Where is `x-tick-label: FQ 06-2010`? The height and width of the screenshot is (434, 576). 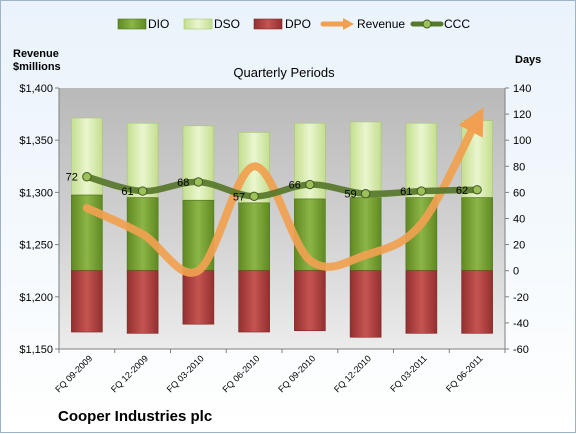 x-tick-label: FQ 06-2010 is located at coordinates (241, 373).